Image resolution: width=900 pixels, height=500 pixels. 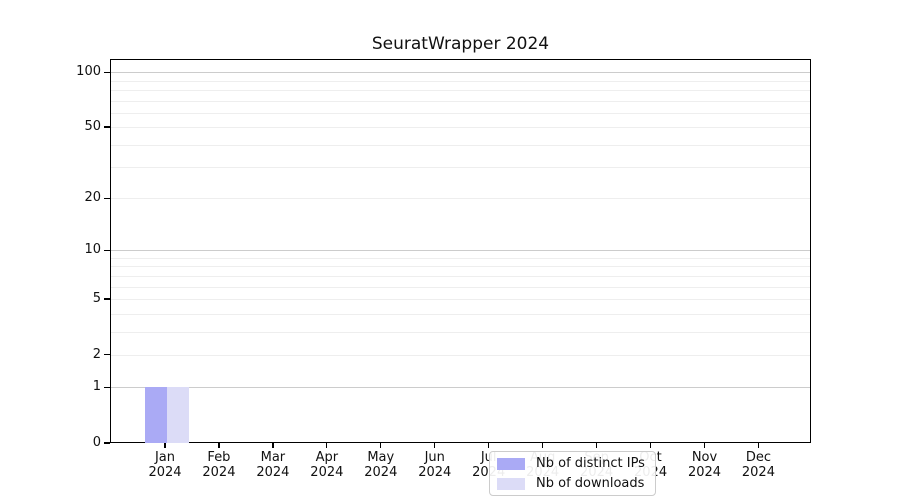 What do you see at coordinates (155, 415) in the screenshot?
I see `bar-distinct-ips` at bounding box center [155, 415].